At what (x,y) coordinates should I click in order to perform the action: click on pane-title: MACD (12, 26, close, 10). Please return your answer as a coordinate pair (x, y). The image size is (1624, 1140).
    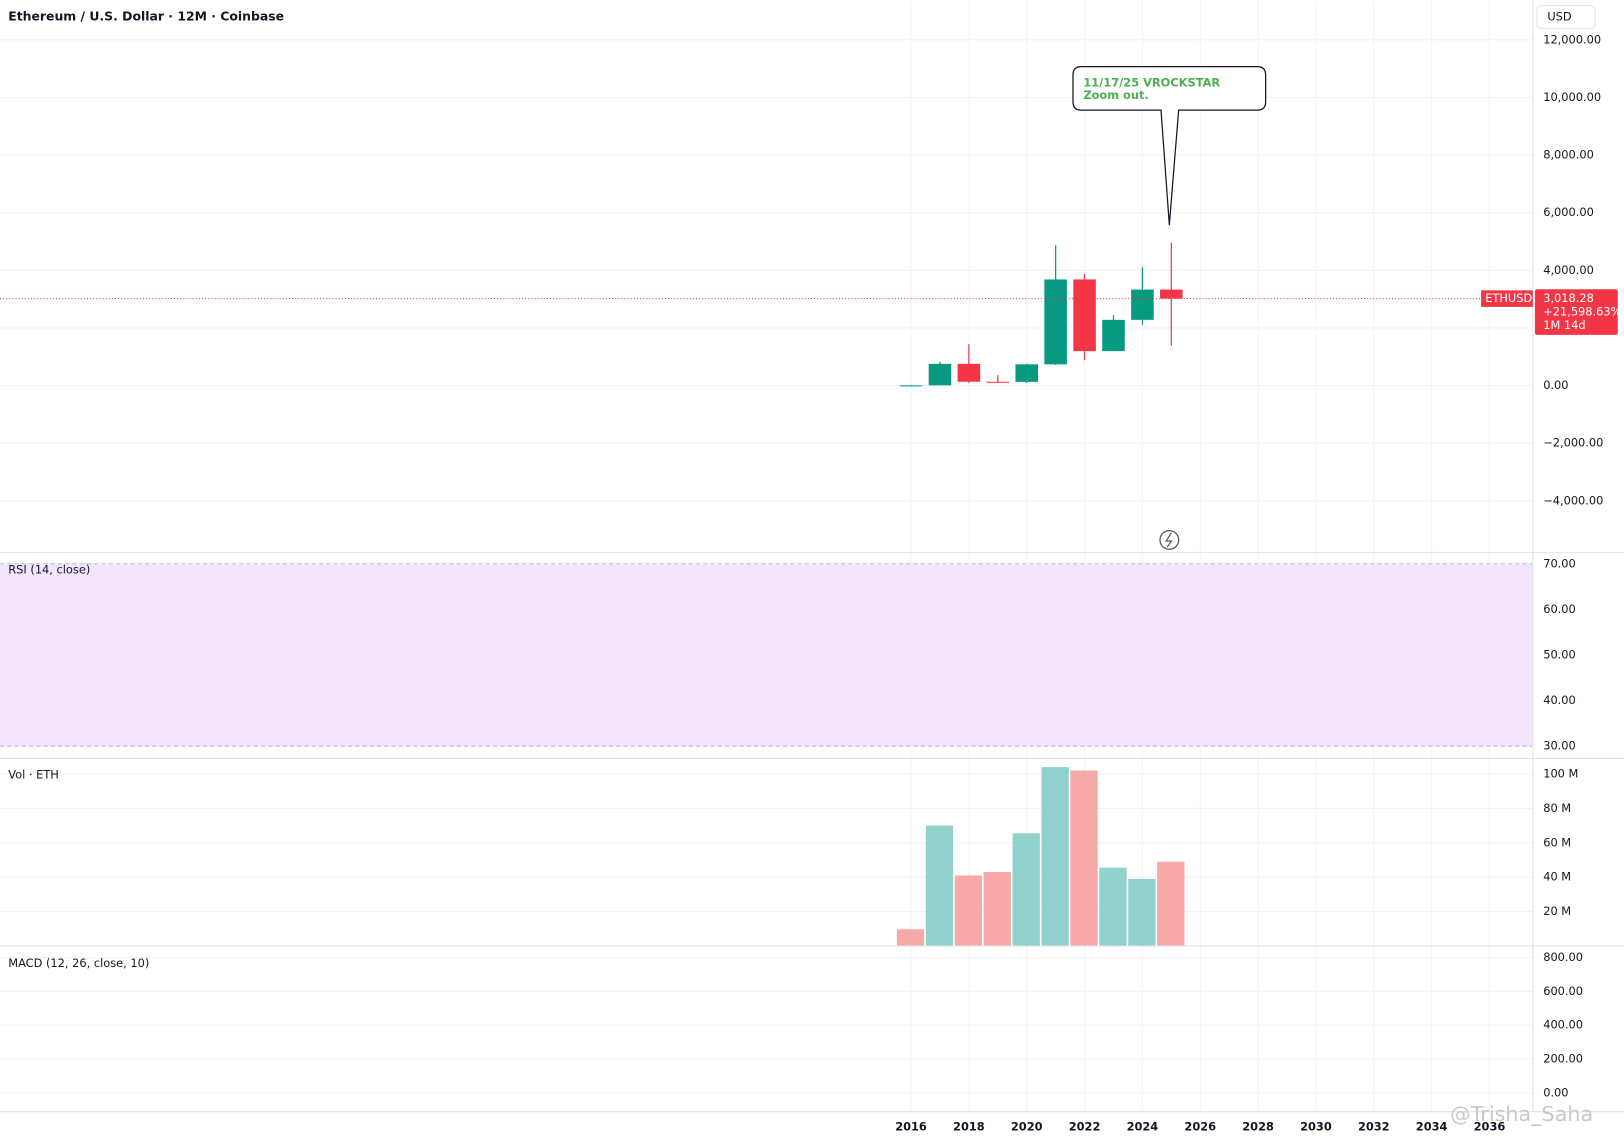
    Looking at the image, I should click on (78, 963).